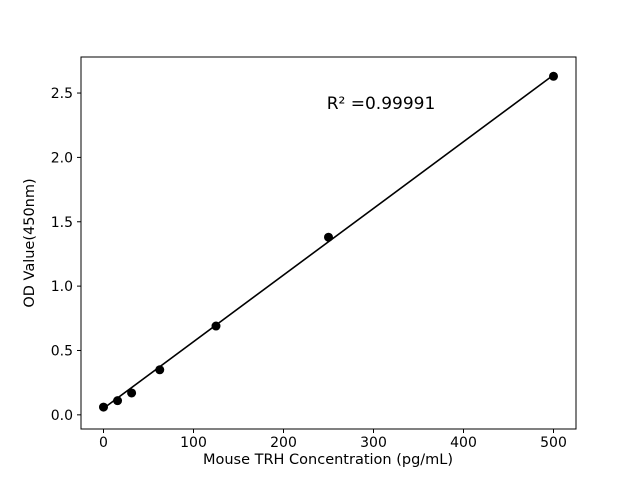  Describe the element at coordinates (62, 351) in the screenshot. I see `y-tick-label: 0.5` at that location.